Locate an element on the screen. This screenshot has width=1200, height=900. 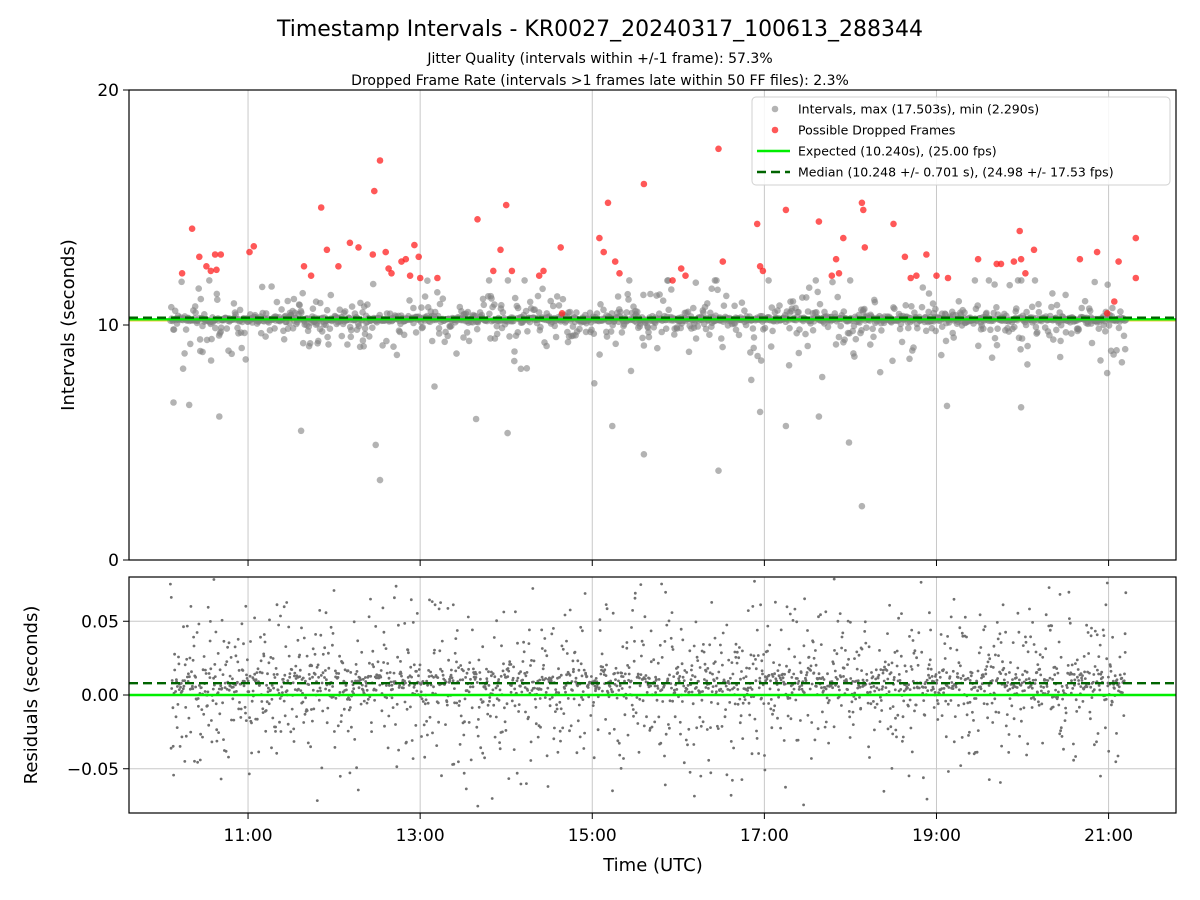
intervals-y-tick-label: 20 is located at coordinates (108, 91).